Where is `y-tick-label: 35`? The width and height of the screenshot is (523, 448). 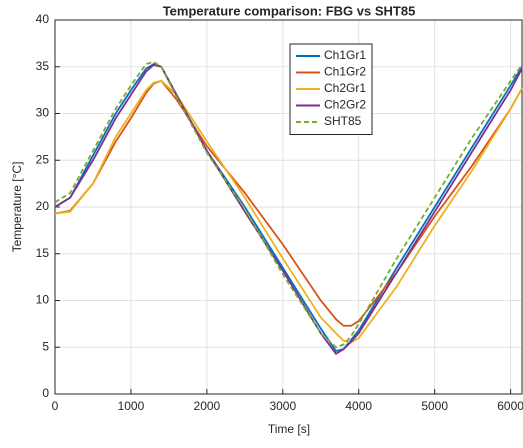 y-tick-label: 35 is located at coordinates (43, 66).